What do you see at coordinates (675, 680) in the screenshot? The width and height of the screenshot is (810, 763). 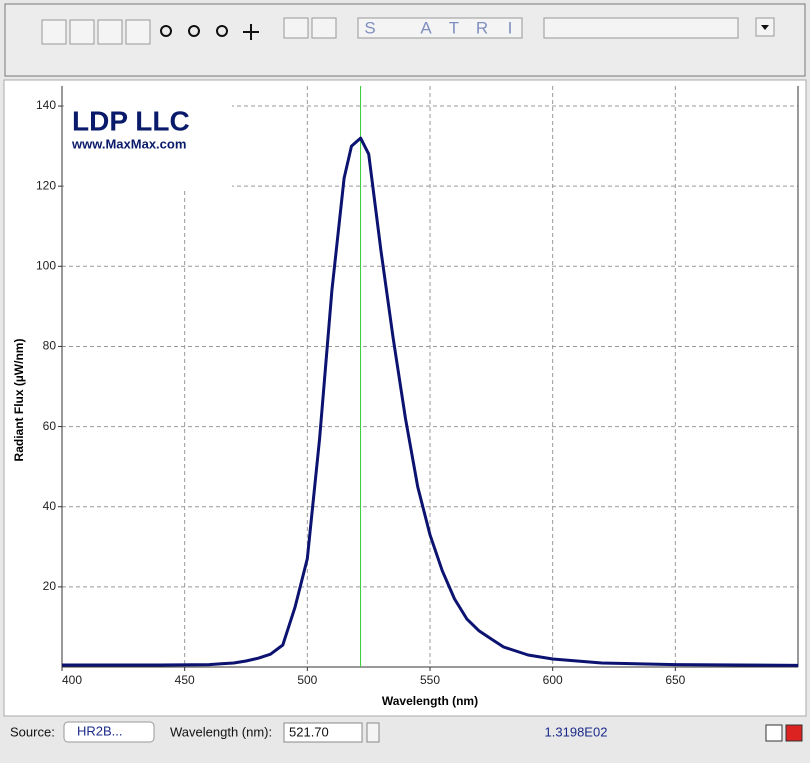 I see `x-tick-label: 650` at bounding box center [675, 680].